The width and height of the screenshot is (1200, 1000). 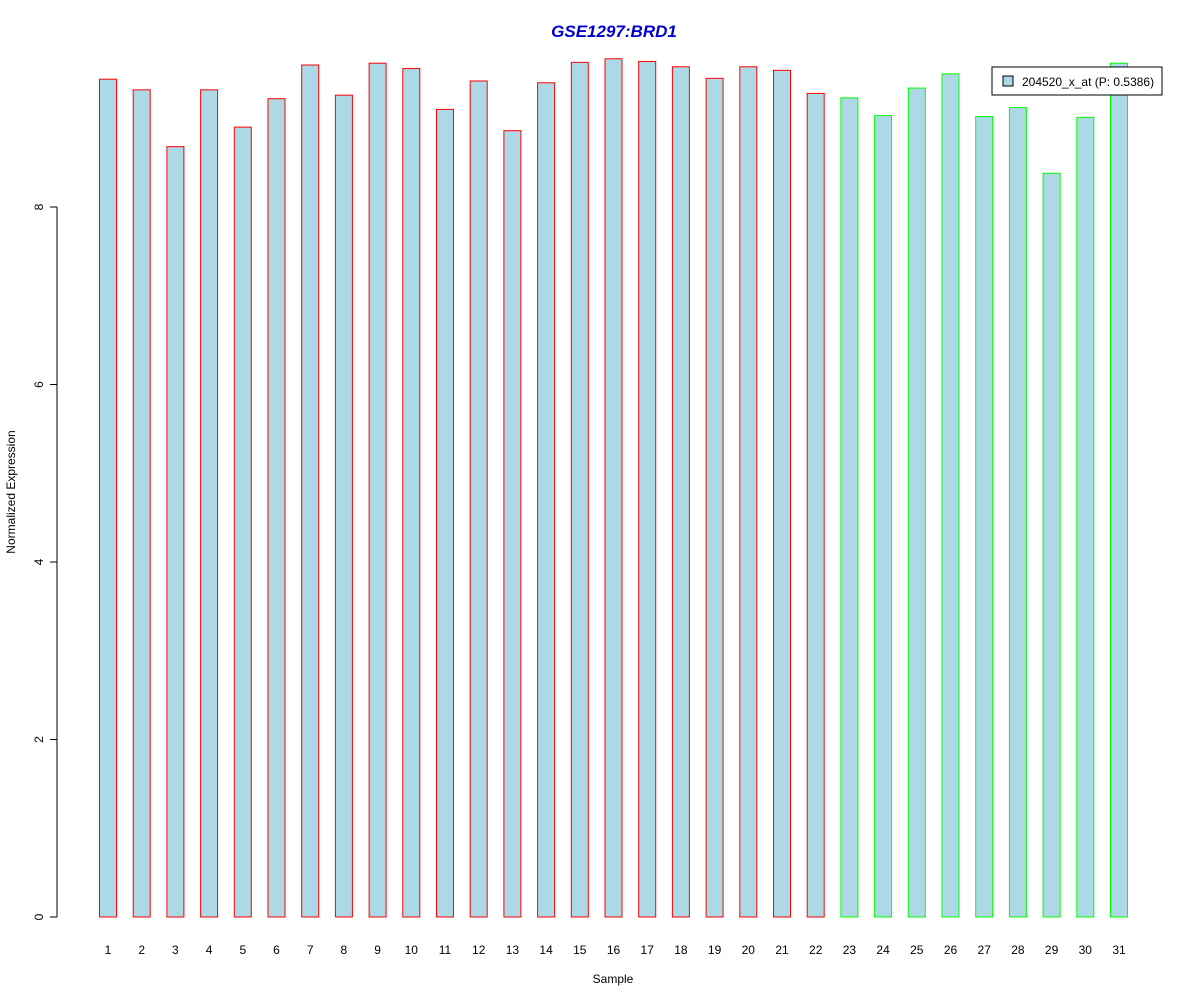 I want to click on x-tick-label: 20, so click(x=749, y=950).